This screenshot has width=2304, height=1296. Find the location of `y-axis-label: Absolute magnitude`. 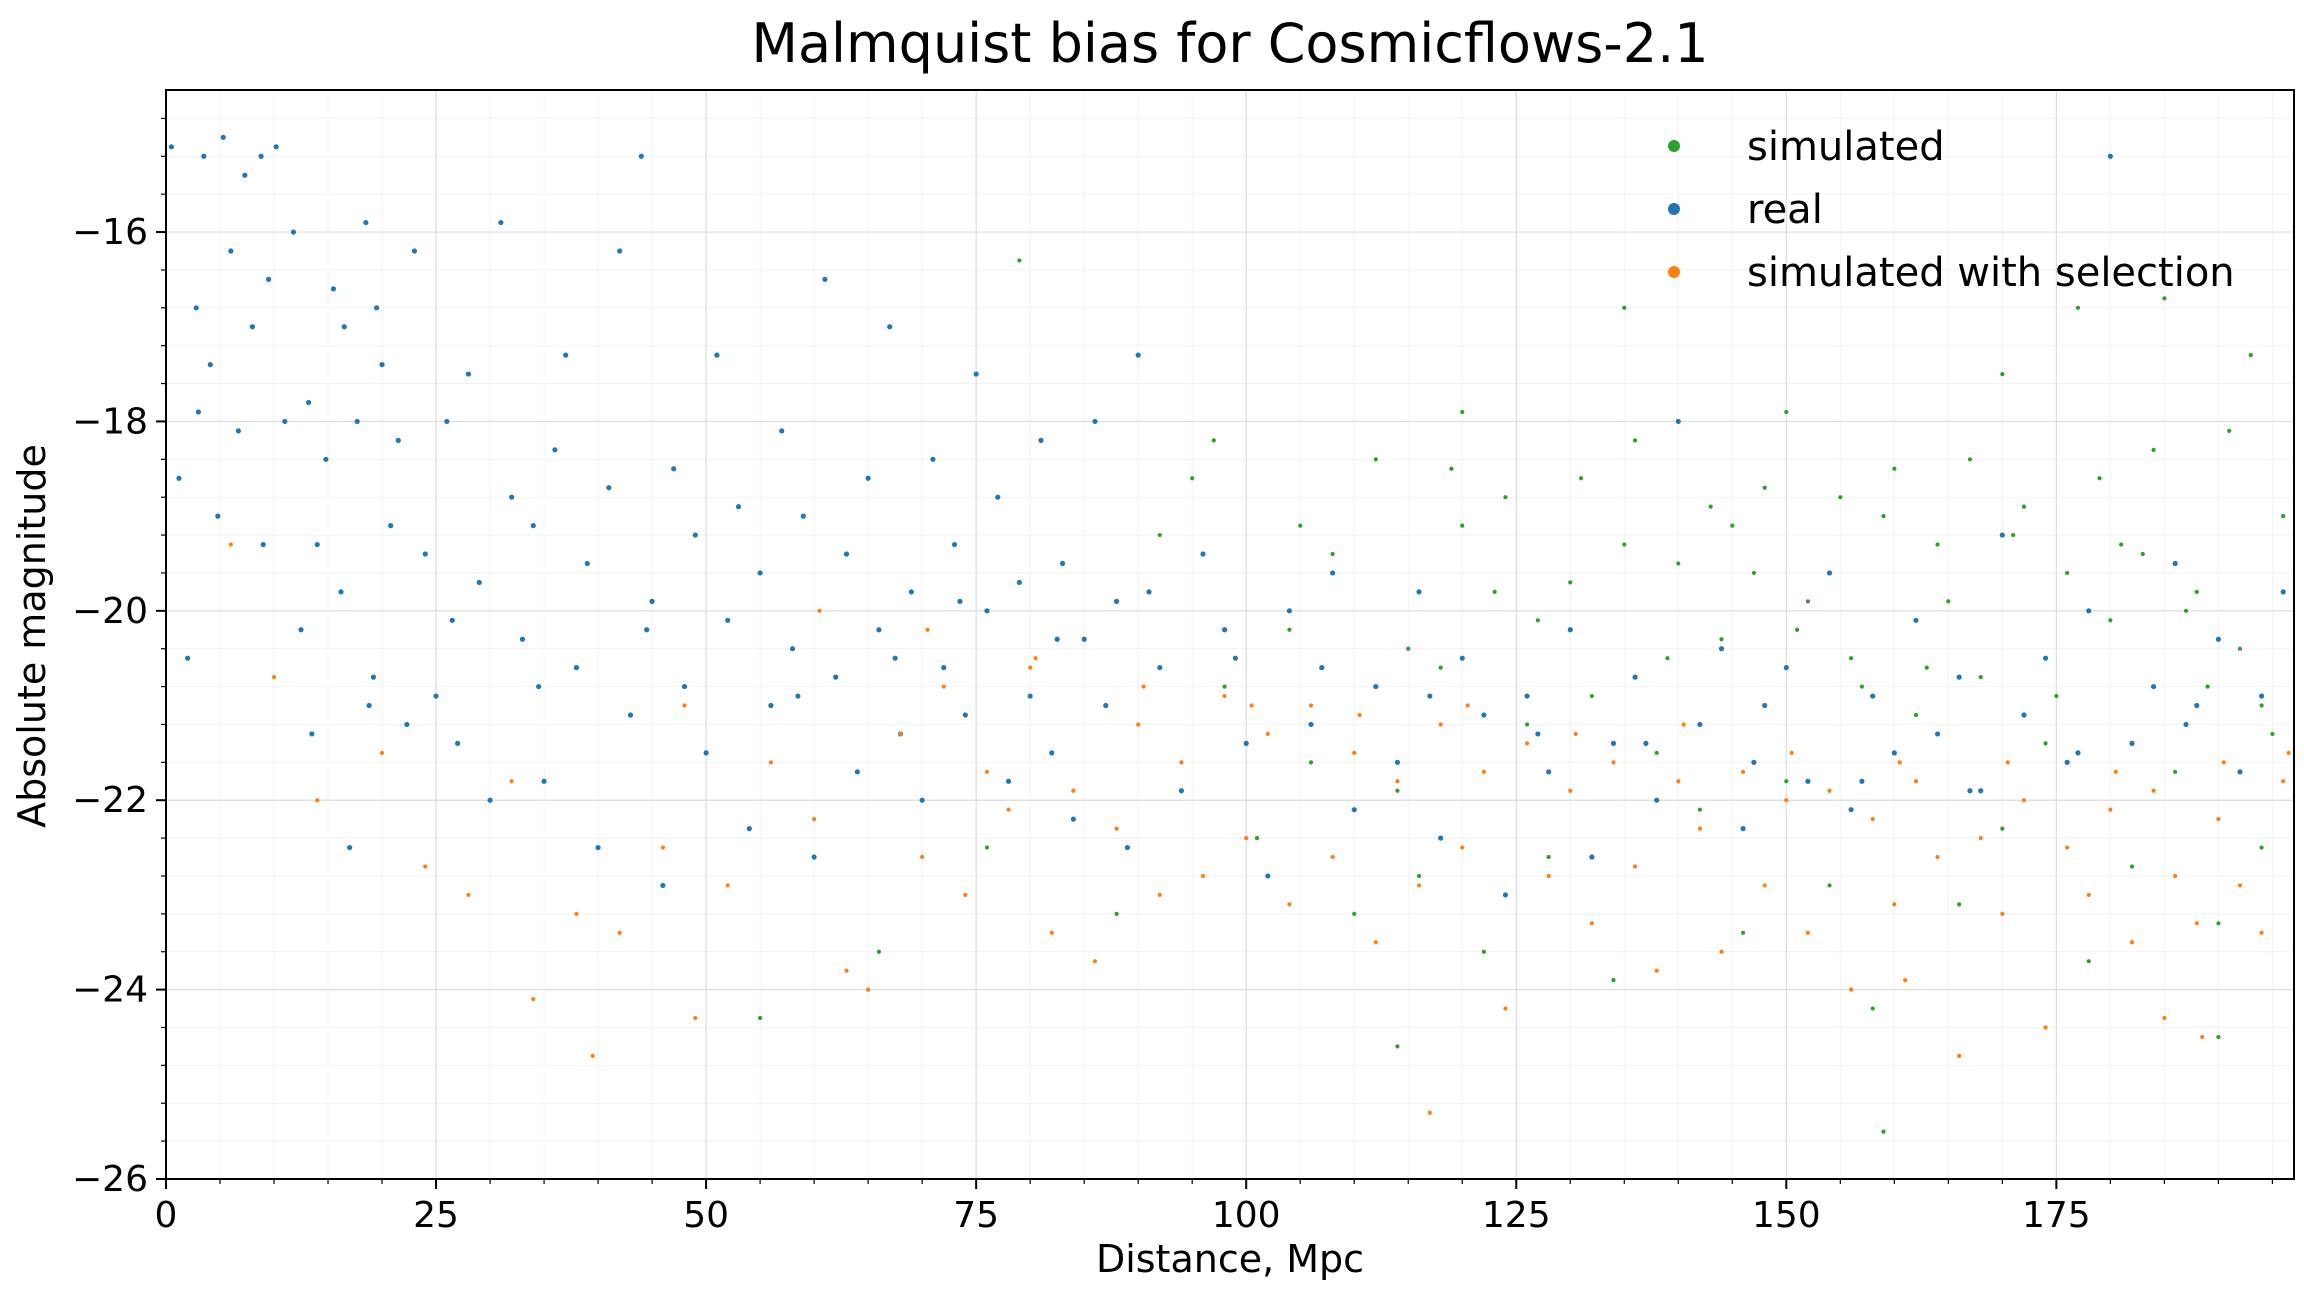

y-axis-label: Absolute magnitude is located at coordinates (32, 636).